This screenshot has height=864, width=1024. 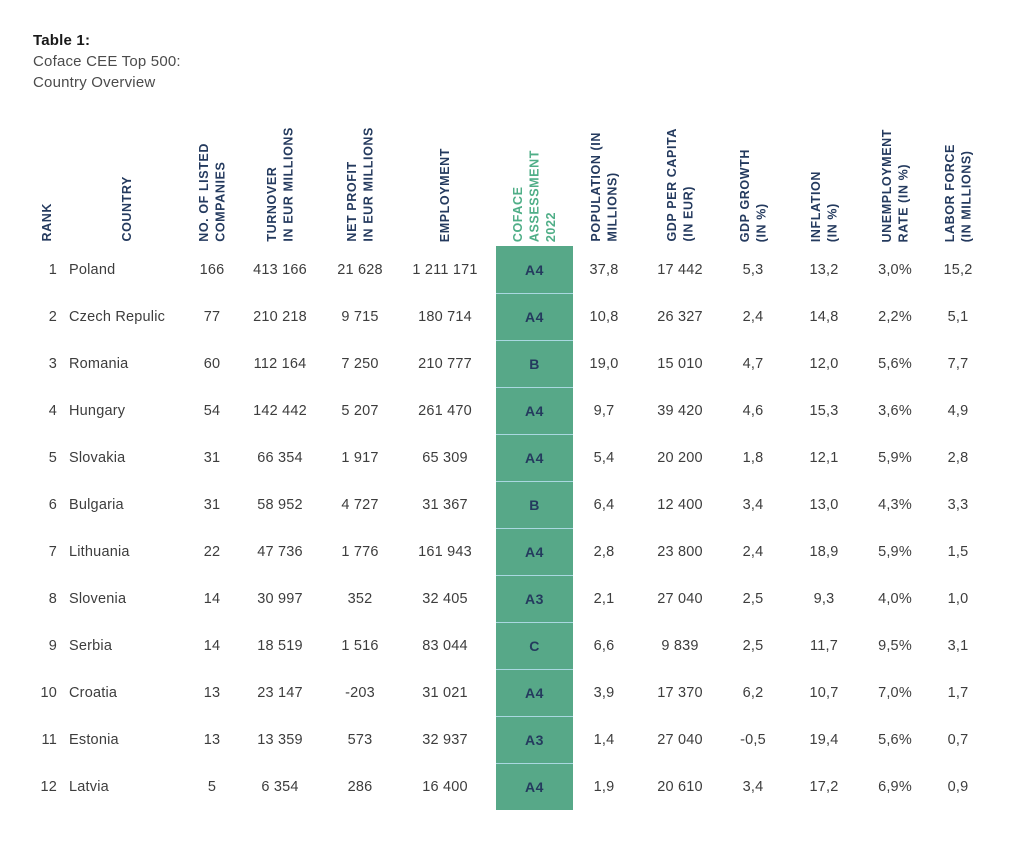 I want to click on column-header-labor_force: LABOR FORCE (IN MILLIONS), so click(x=958, y=171).